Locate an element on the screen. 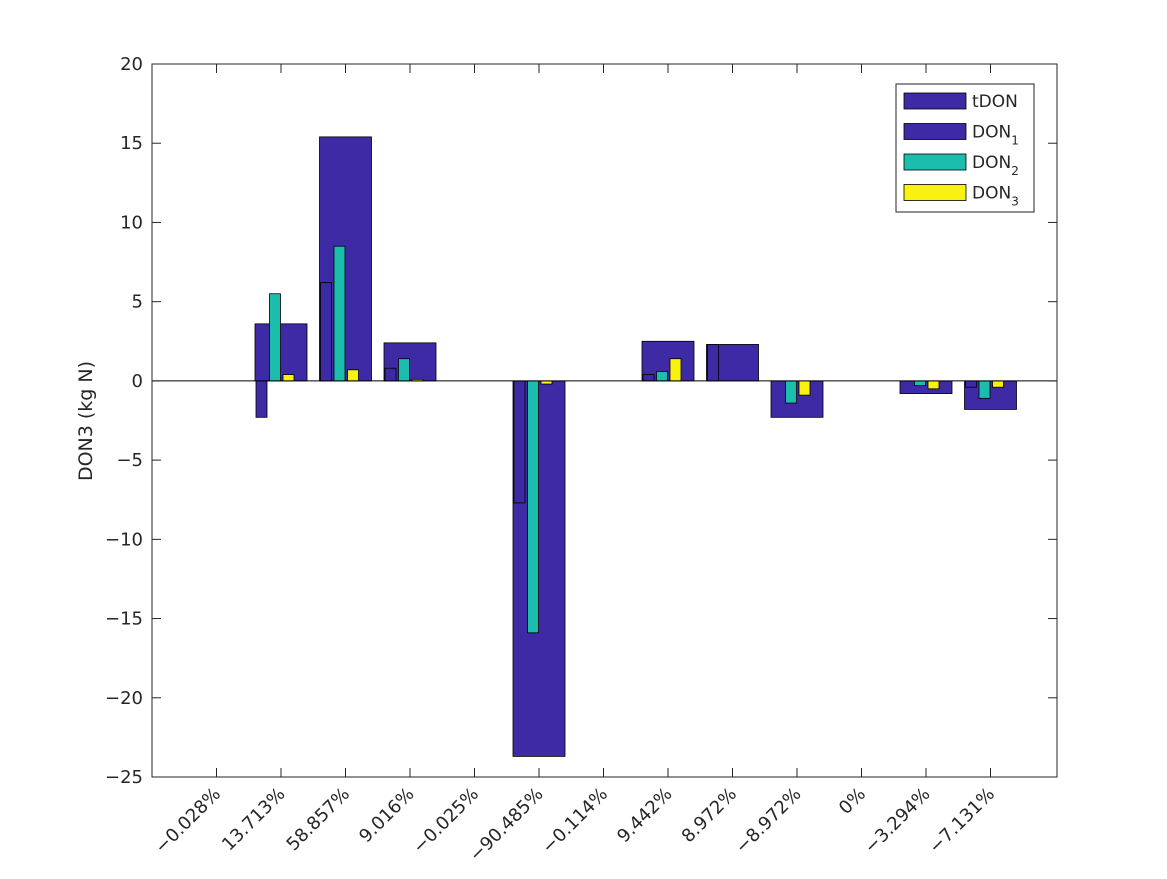 Image resolution: width=1167 pixels, height=879 pixels. y-tick-label: −10 is located at coordinates (124, 539).